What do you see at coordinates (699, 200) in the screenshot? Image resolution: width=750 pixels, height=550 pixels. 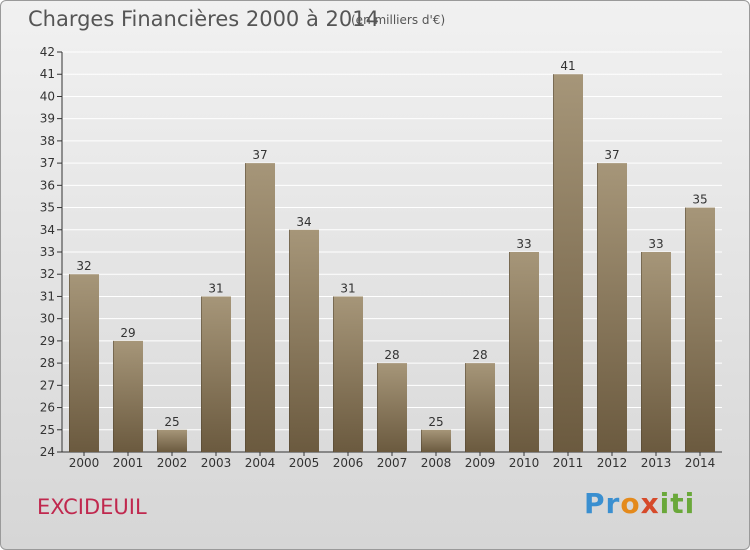 I see `bar-value-label: 35` at bounding box center [699, 200].